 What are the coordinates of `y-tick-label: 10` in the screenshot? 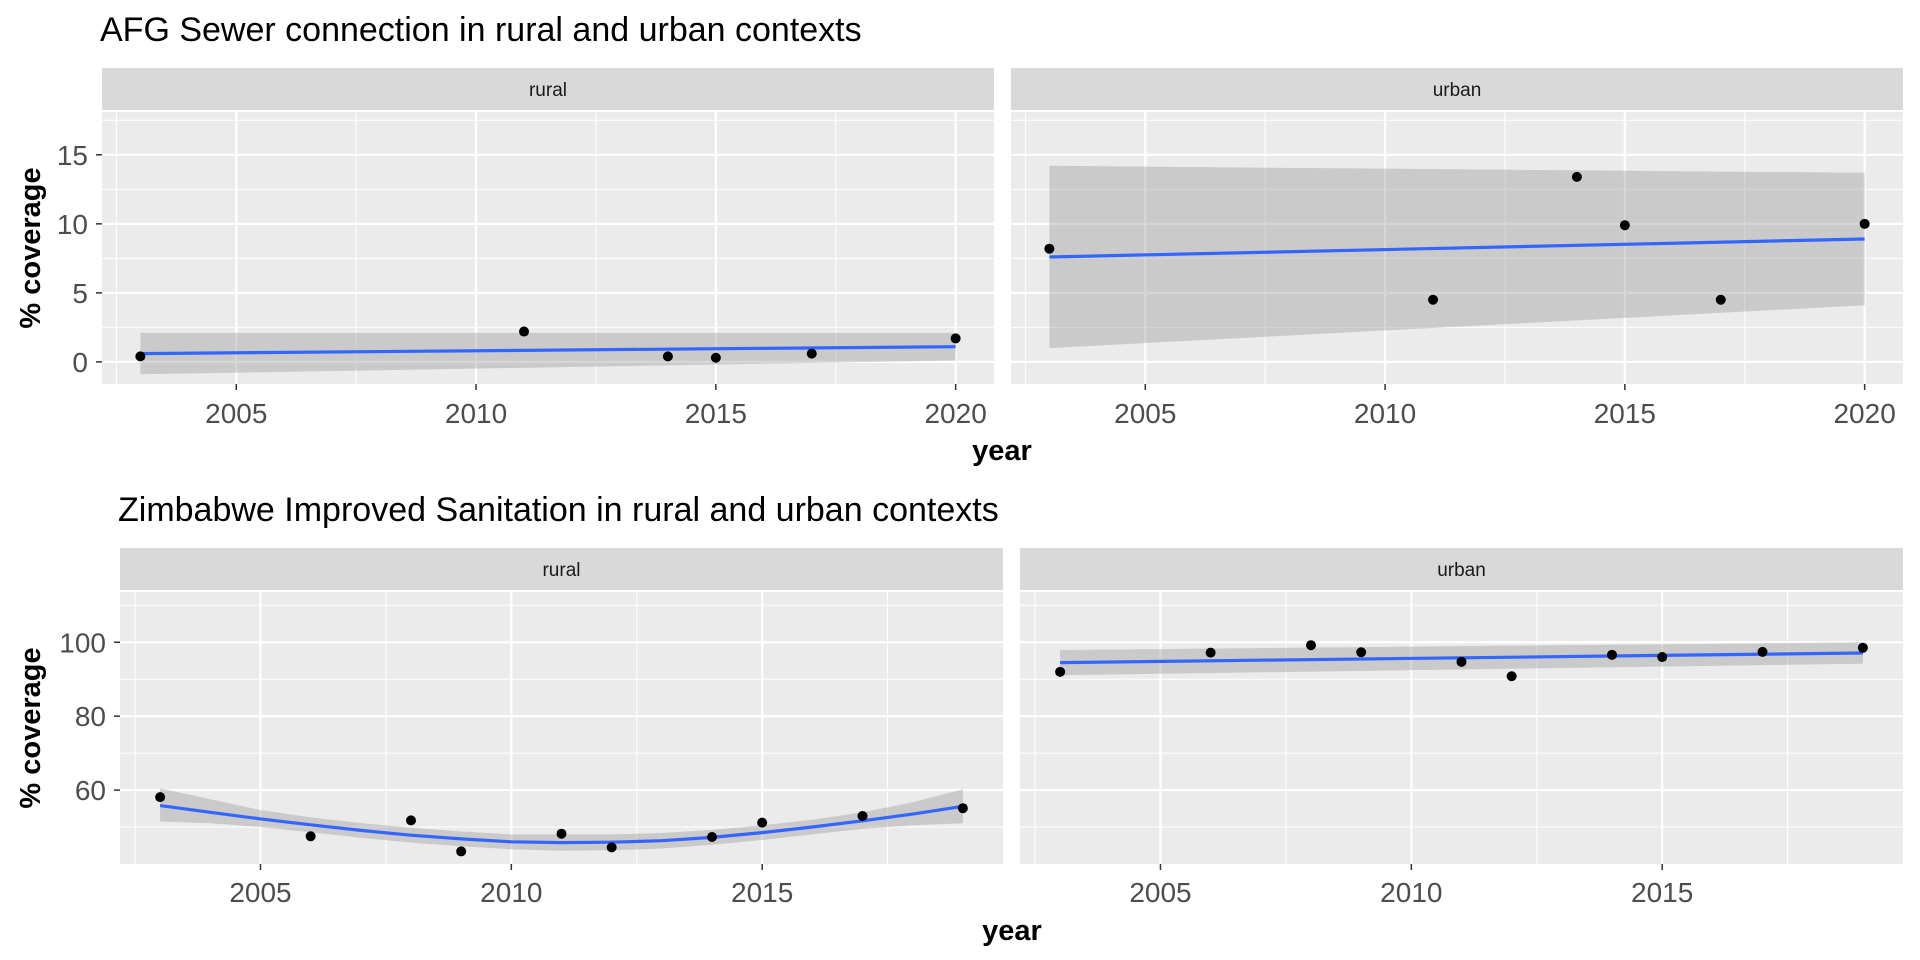 It's located at (72, 224).